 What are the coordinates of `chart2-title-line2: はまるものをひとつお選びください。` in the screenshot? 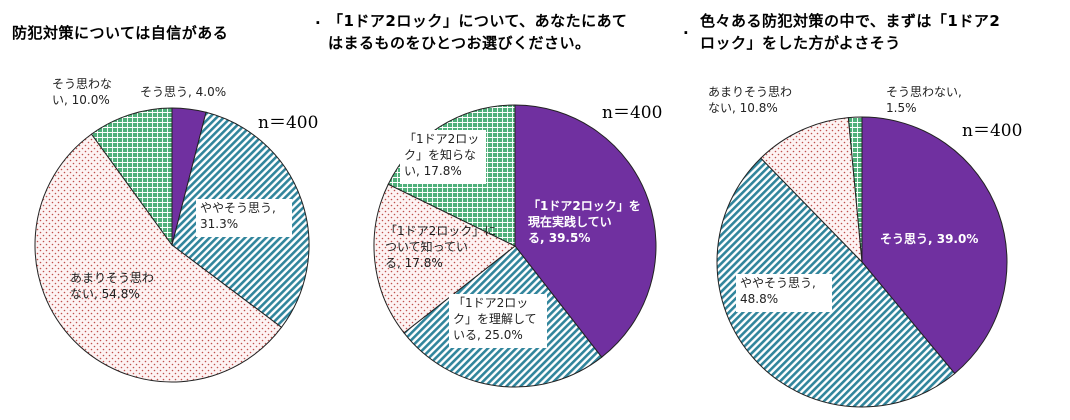 It's located at (459, 43).